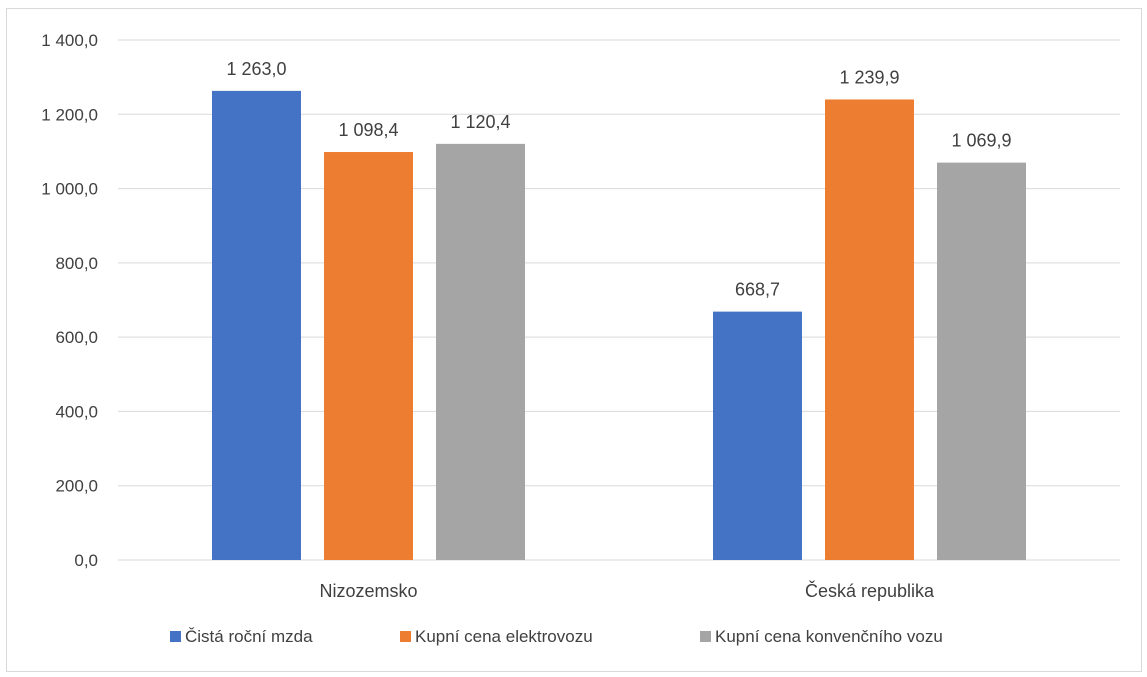 The height and width of the screenshot is (677, 1147). I want to click on data-label: 1 098,4, so click(368, 130).